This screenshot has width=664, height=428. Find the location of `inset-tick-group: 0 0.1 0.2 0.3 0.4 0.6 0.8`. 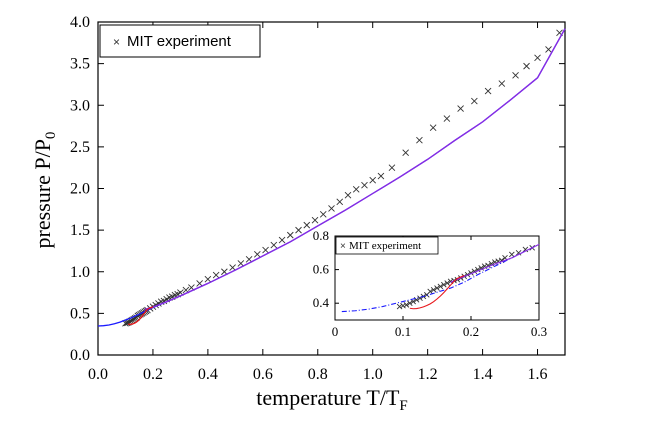

inset-tick-group: 0 0.1 0.2 0.3 0.4 0.6 0.8 is located at coordinates (430, 283).